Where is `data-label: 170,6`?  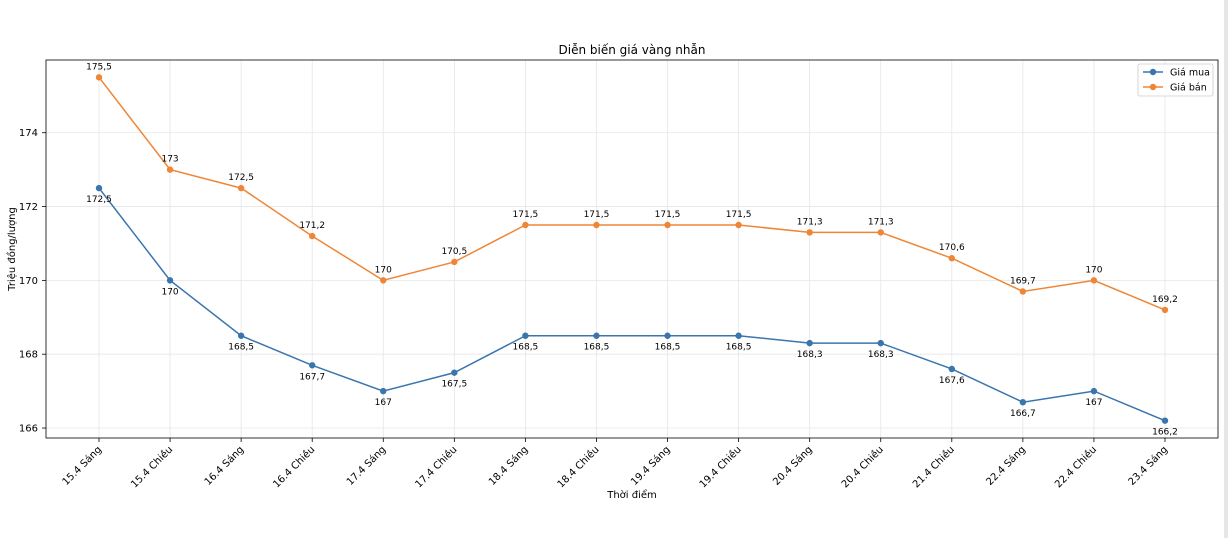
data-label: 170,6 is located at coordinates (952, 248).